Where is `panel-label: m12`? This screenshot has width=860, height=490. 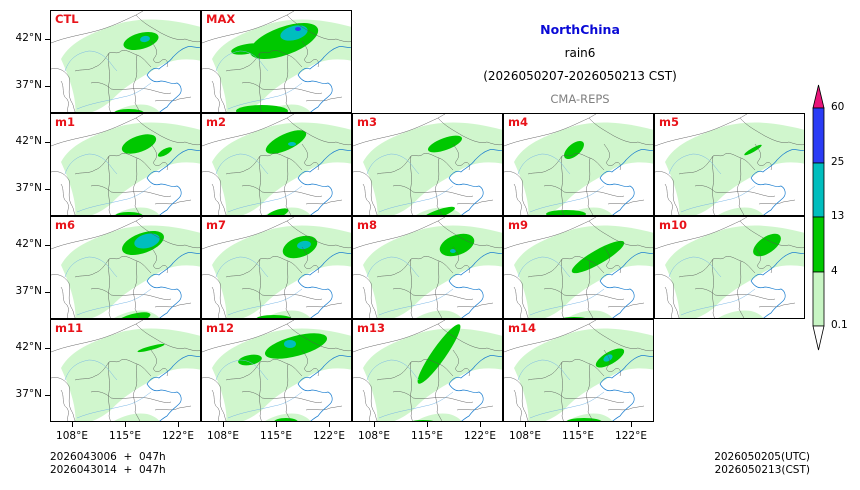 panel-label: m12 is located at coordinates (220, 328).